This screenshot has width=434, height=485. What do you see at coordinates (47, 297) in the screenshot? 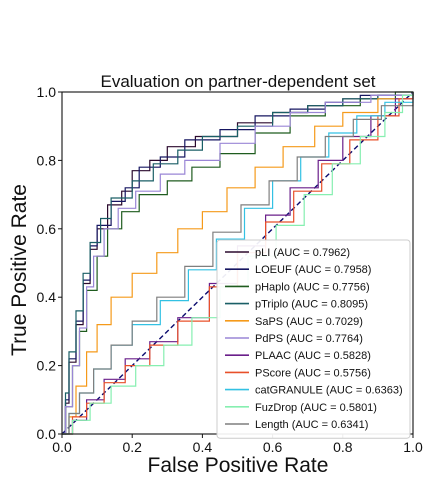
I see `y-tick-label: 0.4` at bounding box center [47, 297].